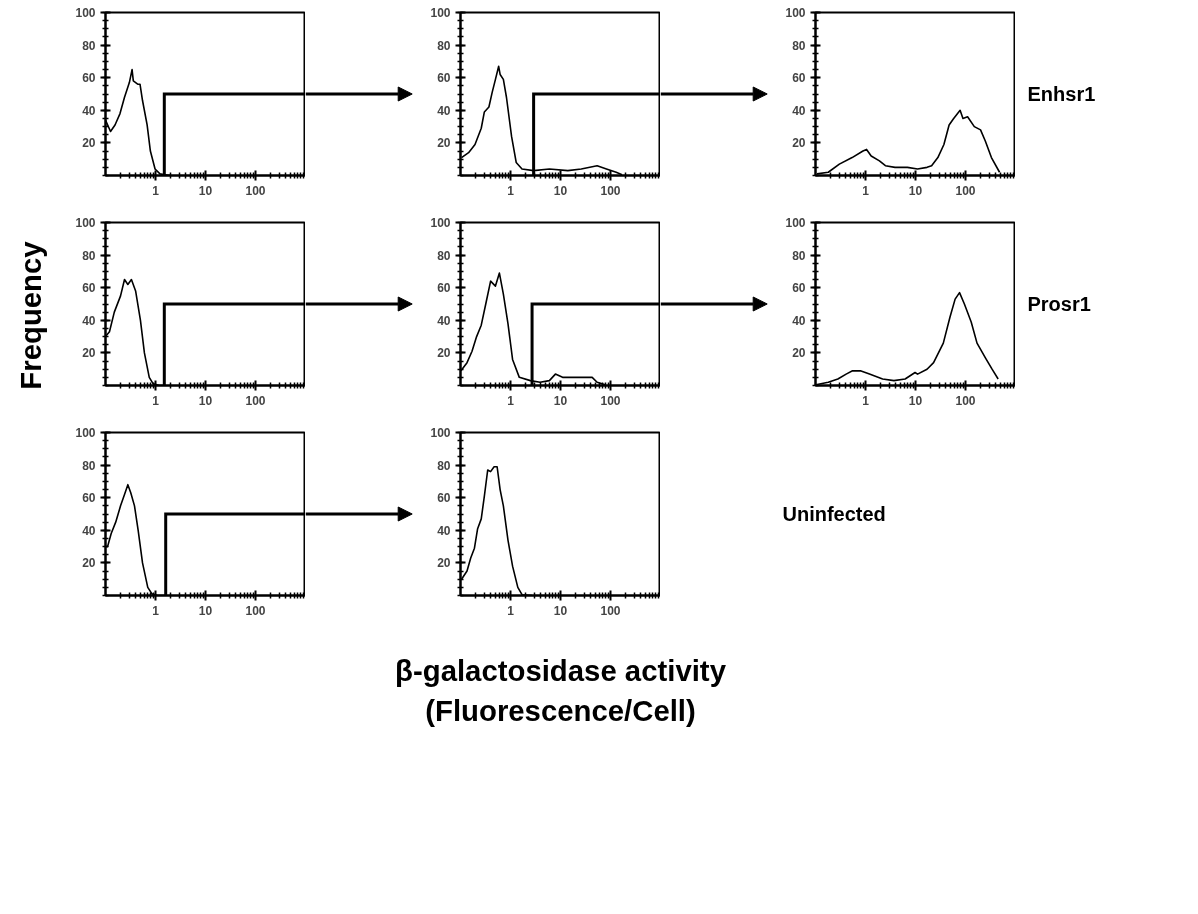 This screenshot has height=914, width=1198. I want to click on text: Enhsr1, so click(1061, 94).